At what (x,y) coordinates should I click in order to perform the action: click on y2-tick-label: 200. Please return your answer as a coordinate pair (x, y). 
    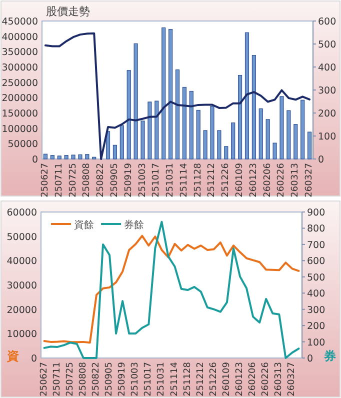
    Looking at the image, I should click on (316, 326).